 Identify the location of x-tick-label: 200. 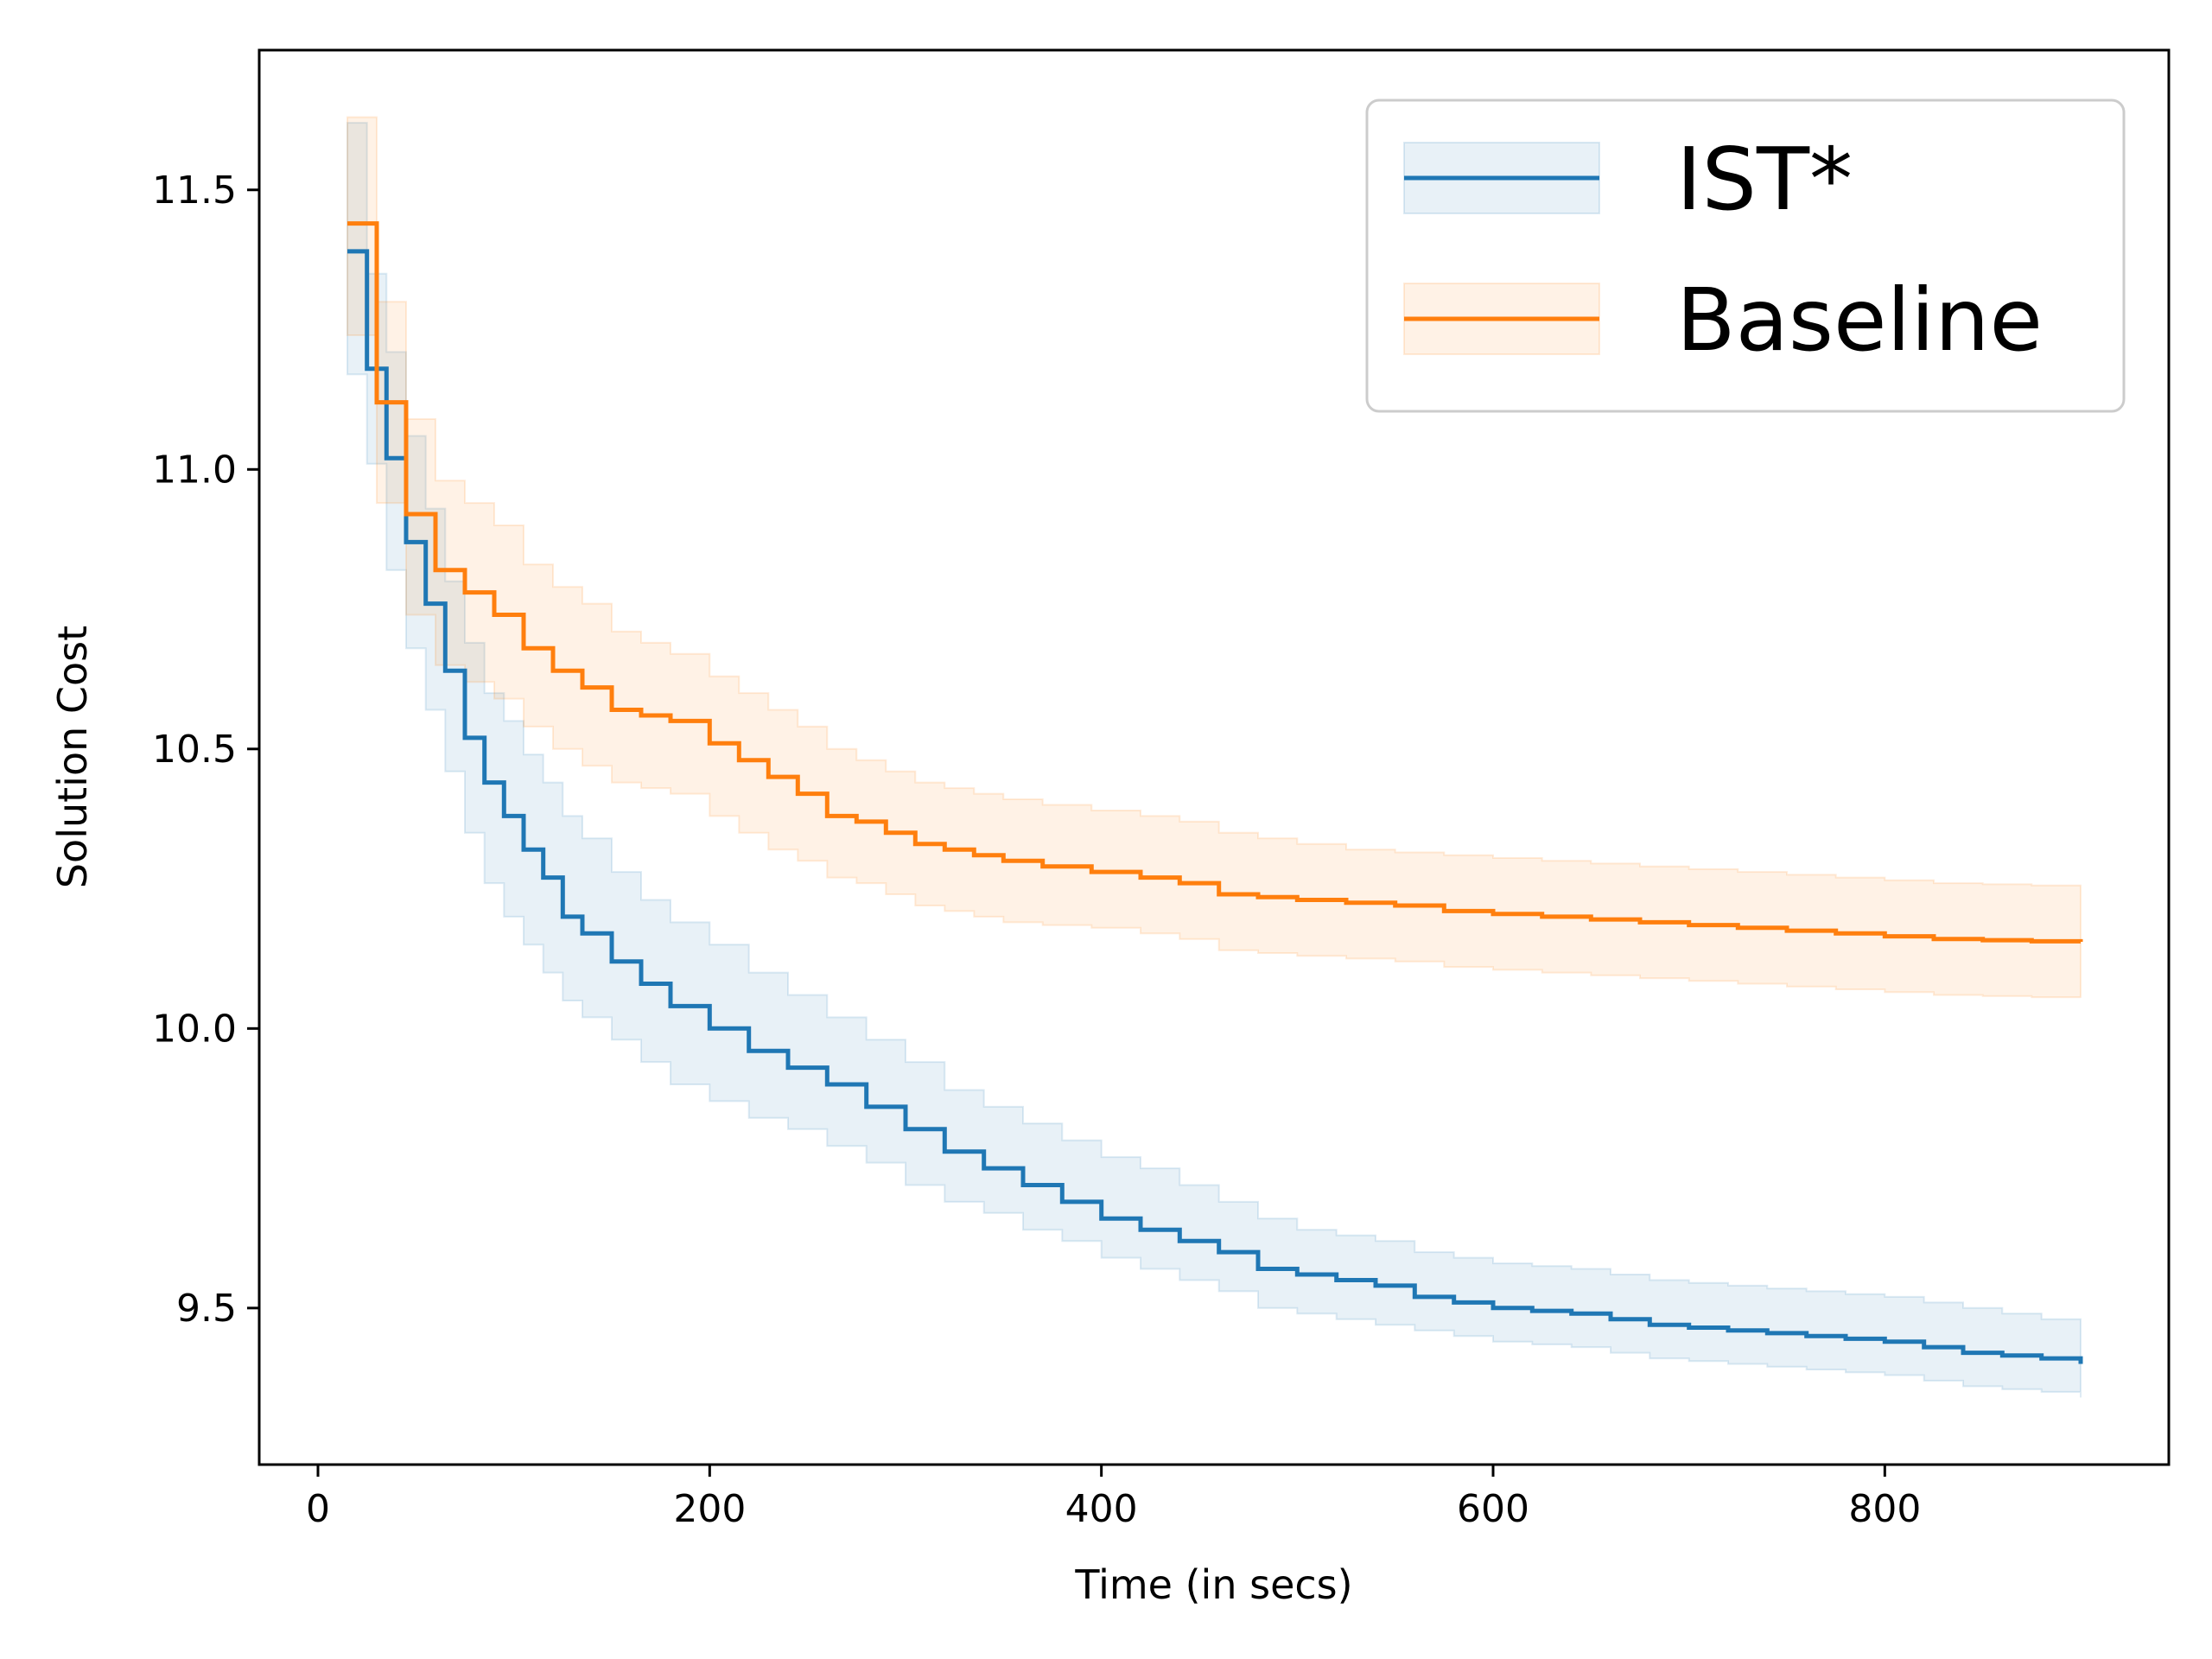
(709, 1509).